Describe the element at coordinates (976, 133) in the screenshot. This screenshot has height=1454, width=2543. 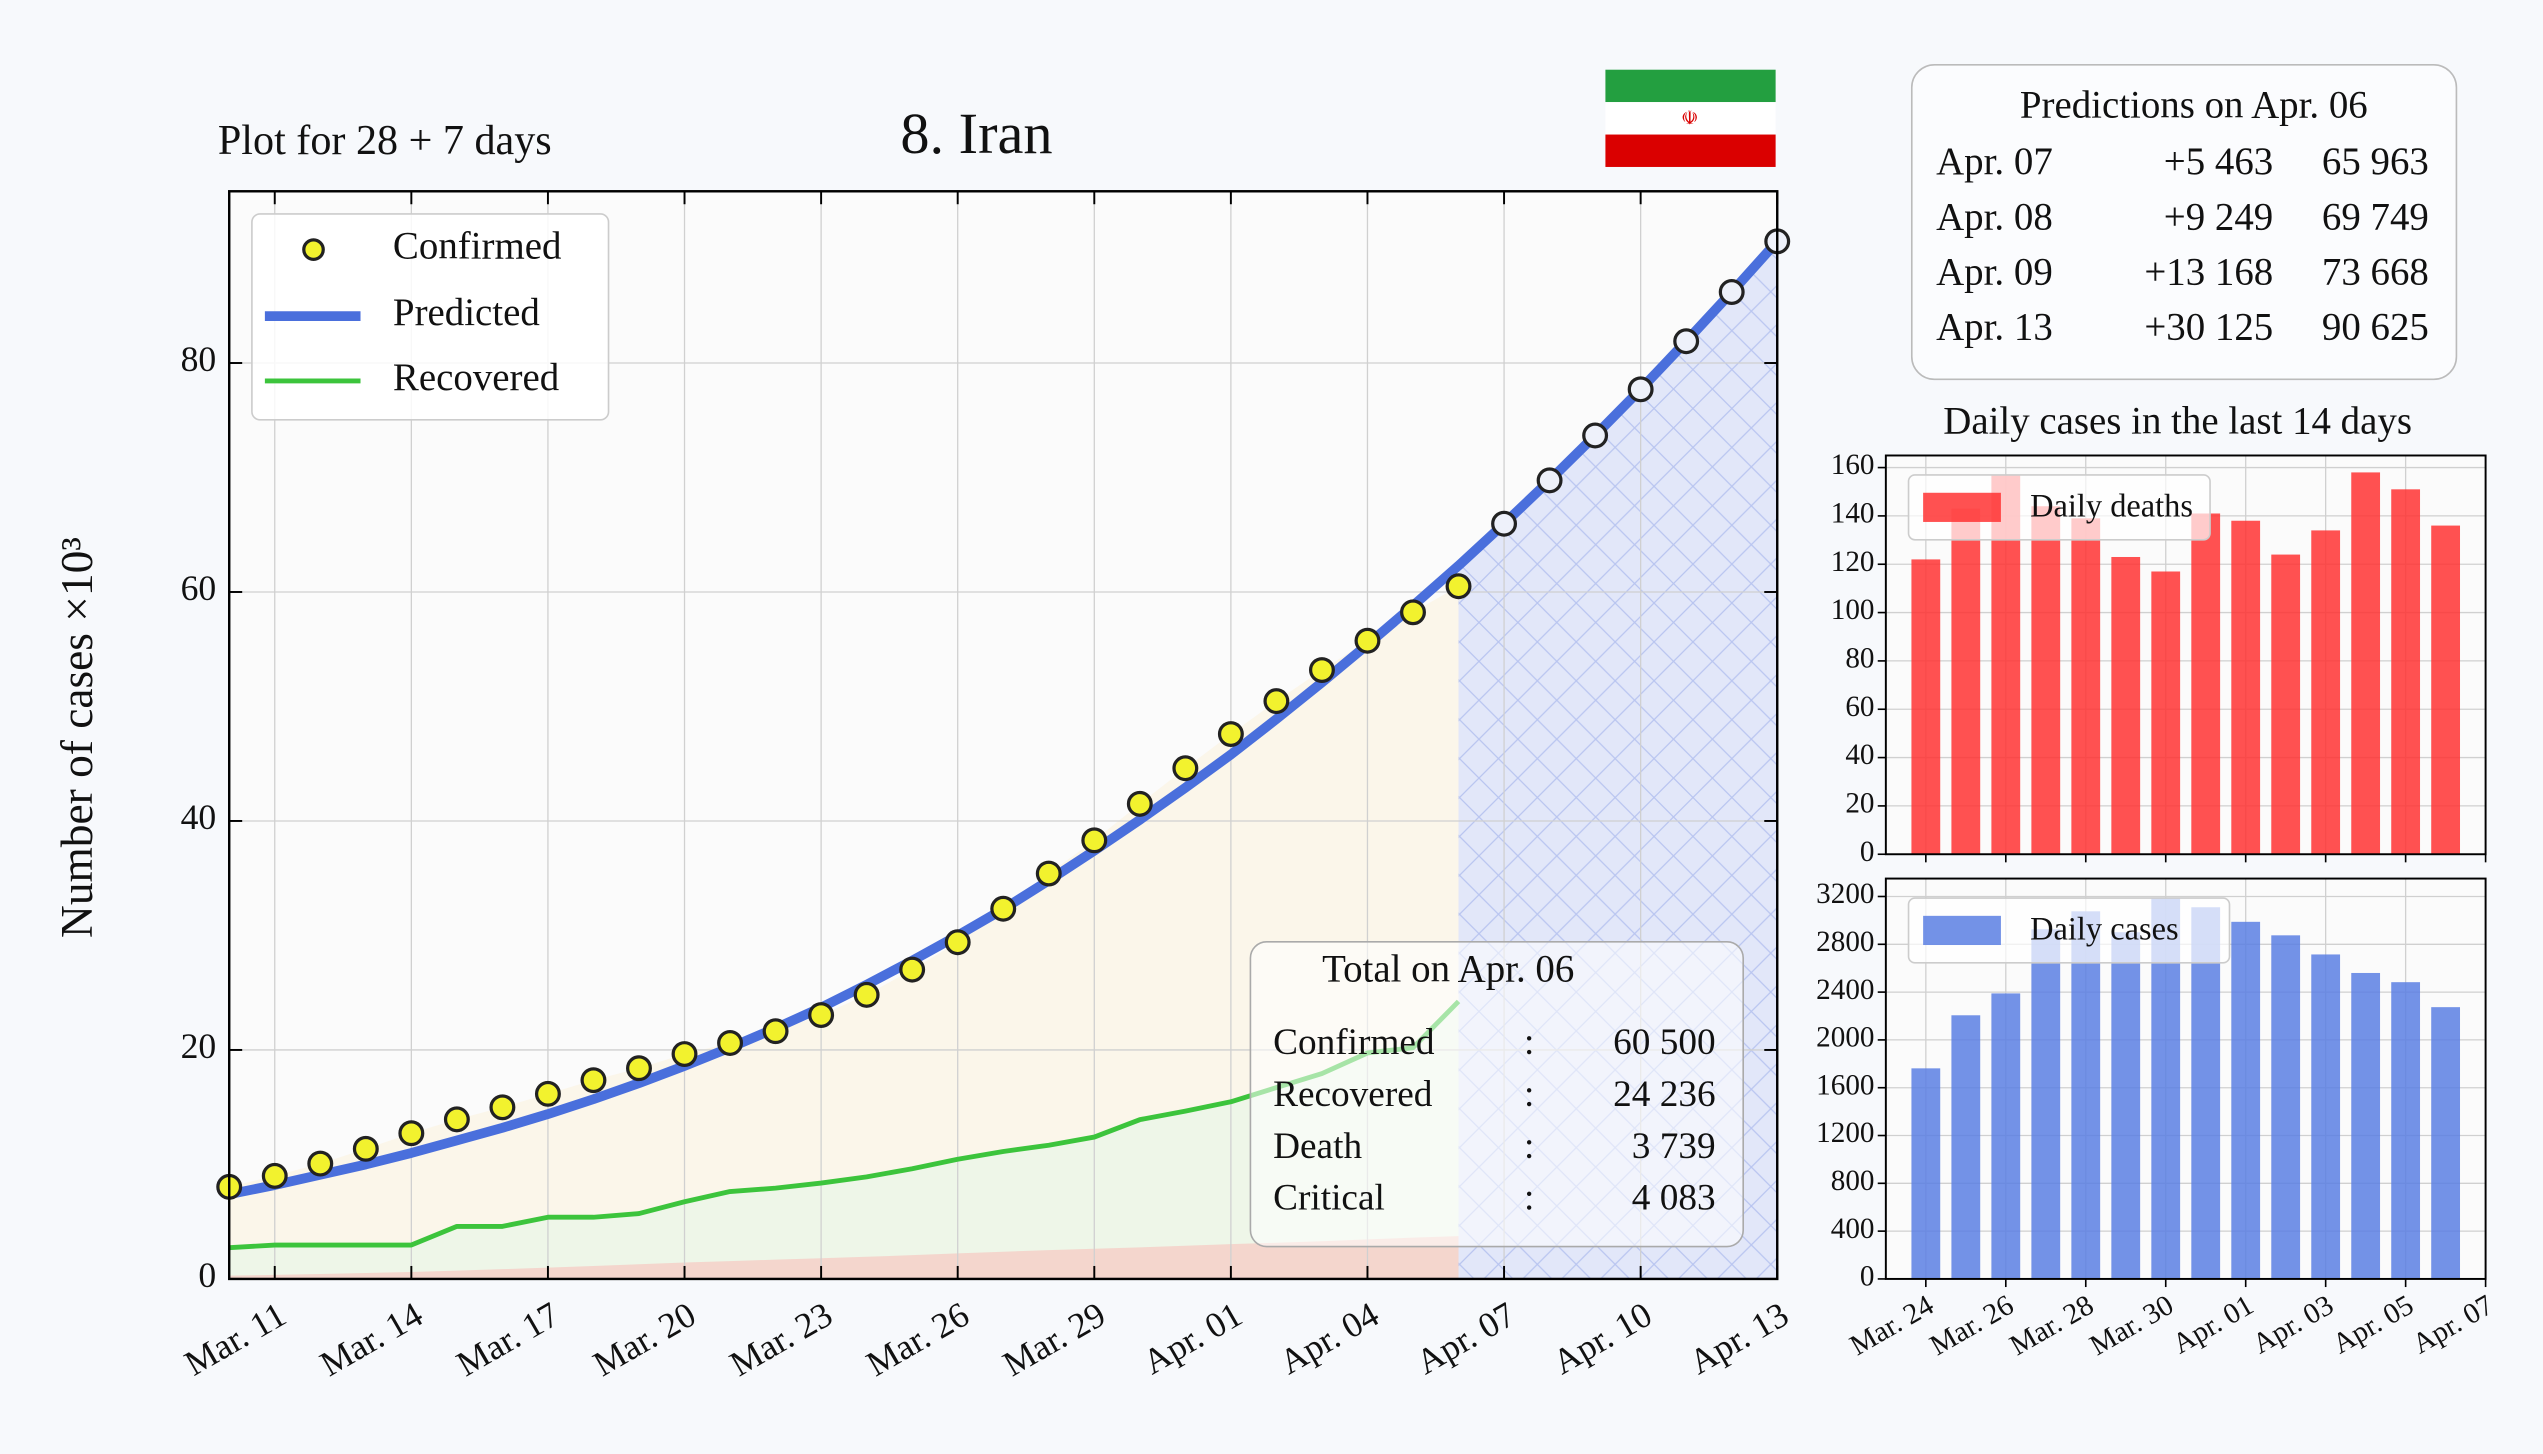
I see `chart-title: 8. Iran` at that location.